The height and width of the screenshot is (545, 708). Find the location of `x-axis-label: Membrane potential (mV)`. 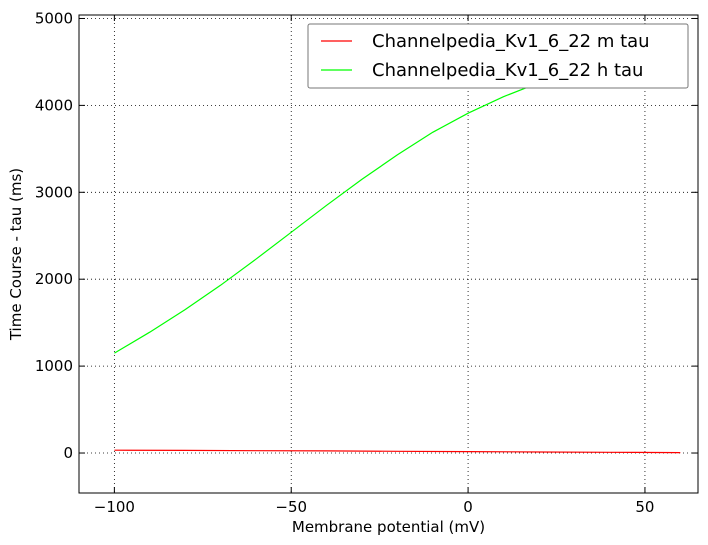

x-axis-label: Membrane potential (mV) is located at coordinates (388, 527).